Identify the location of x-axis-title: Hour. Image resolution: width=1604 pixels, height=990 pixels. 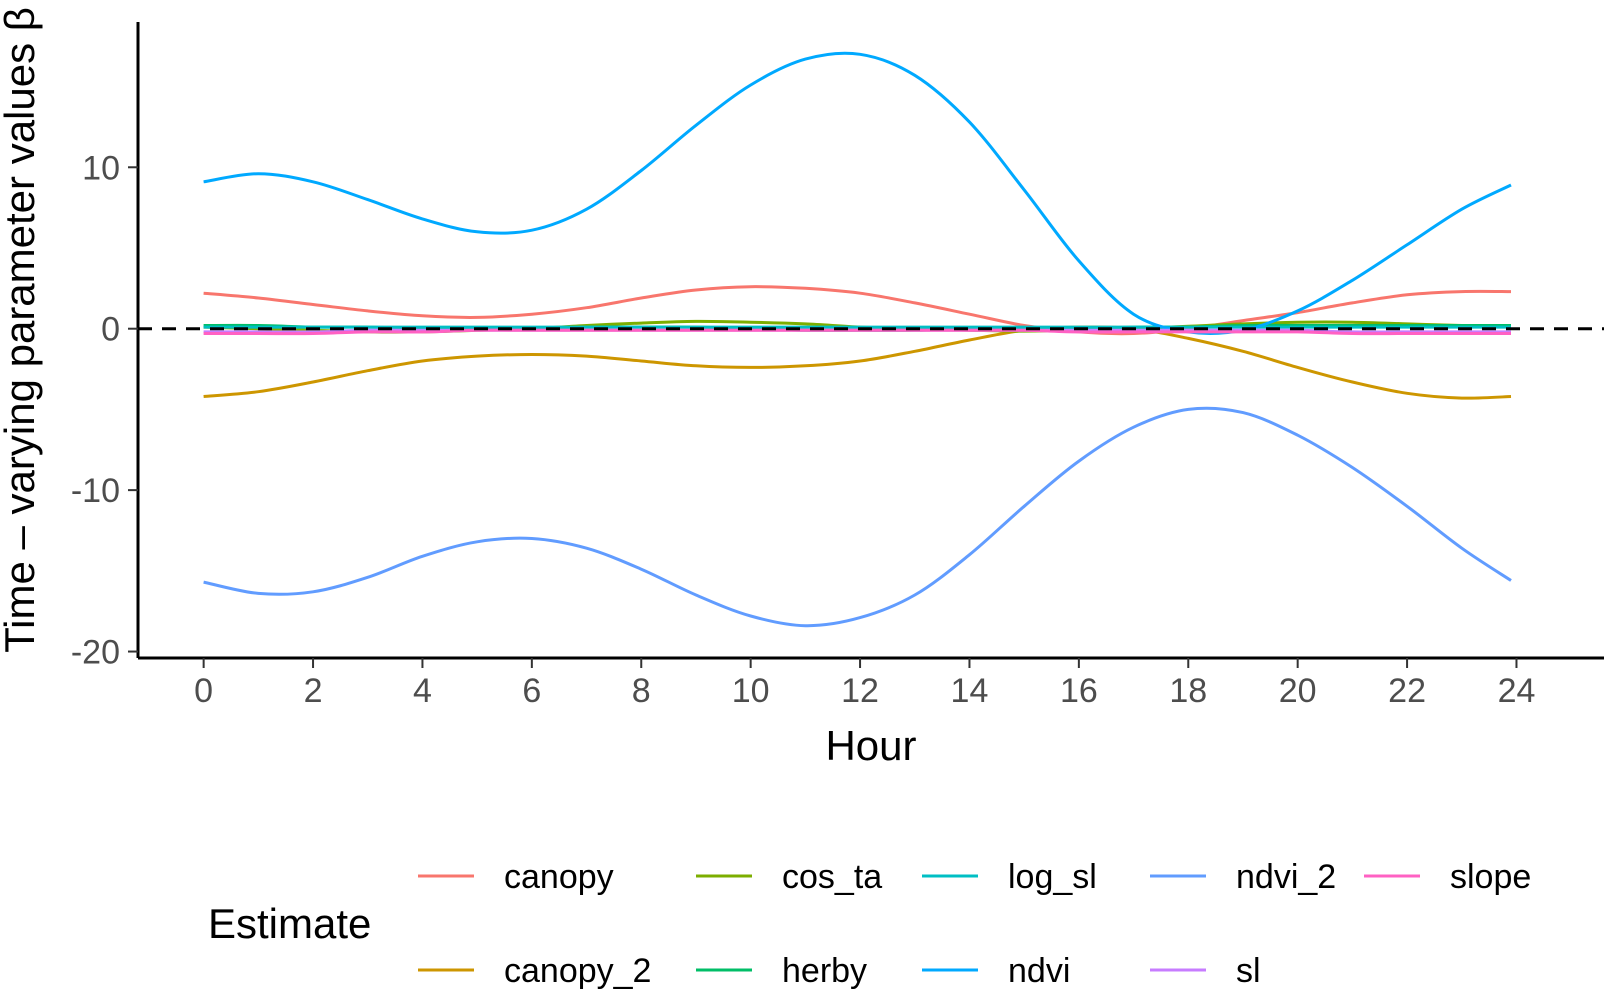
(870, 745).